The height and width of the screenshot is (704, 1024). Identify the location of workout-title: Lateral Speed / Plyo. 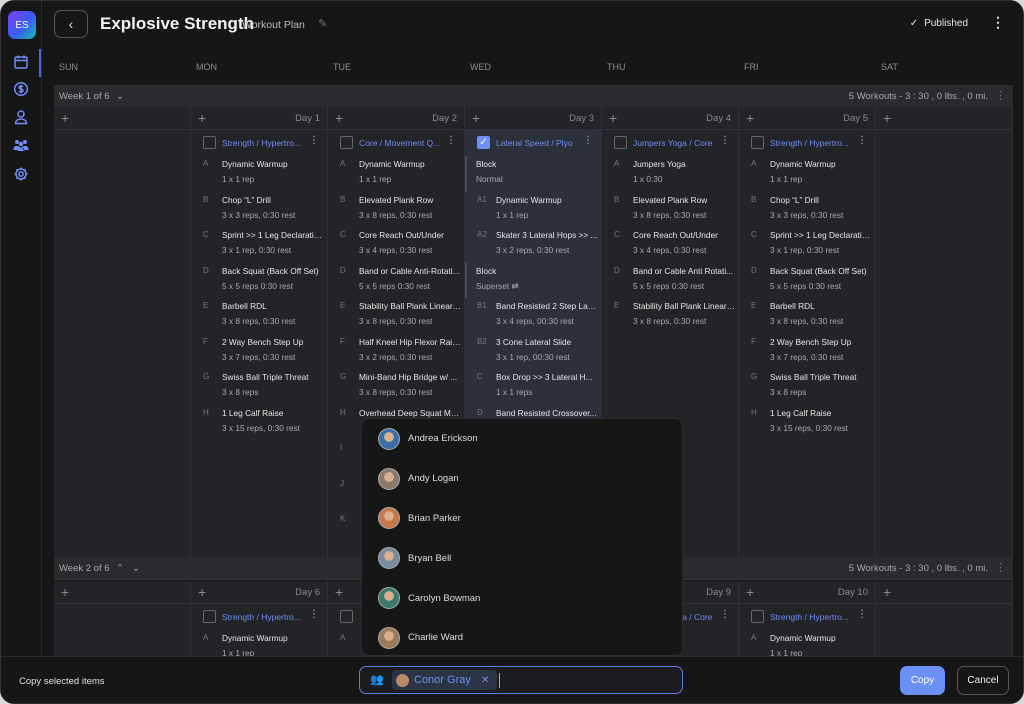
(534, 143).